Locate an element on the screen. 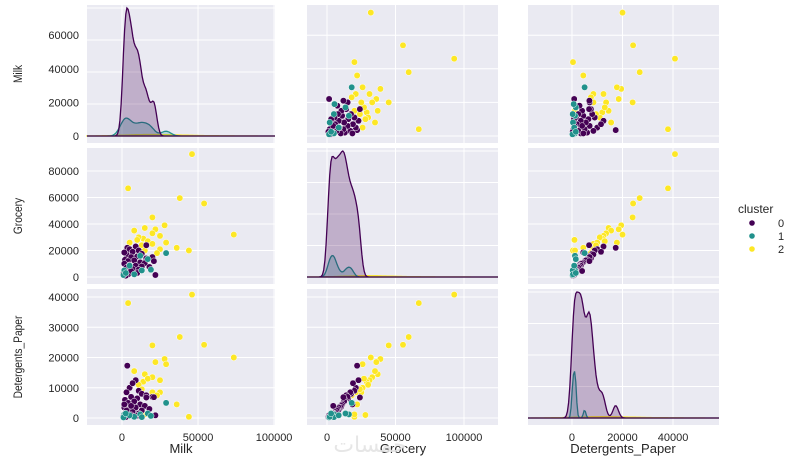 The width and height of the screenshot is (800, 460). panel-milk-vs-milk is located at coordinates (180, 74).